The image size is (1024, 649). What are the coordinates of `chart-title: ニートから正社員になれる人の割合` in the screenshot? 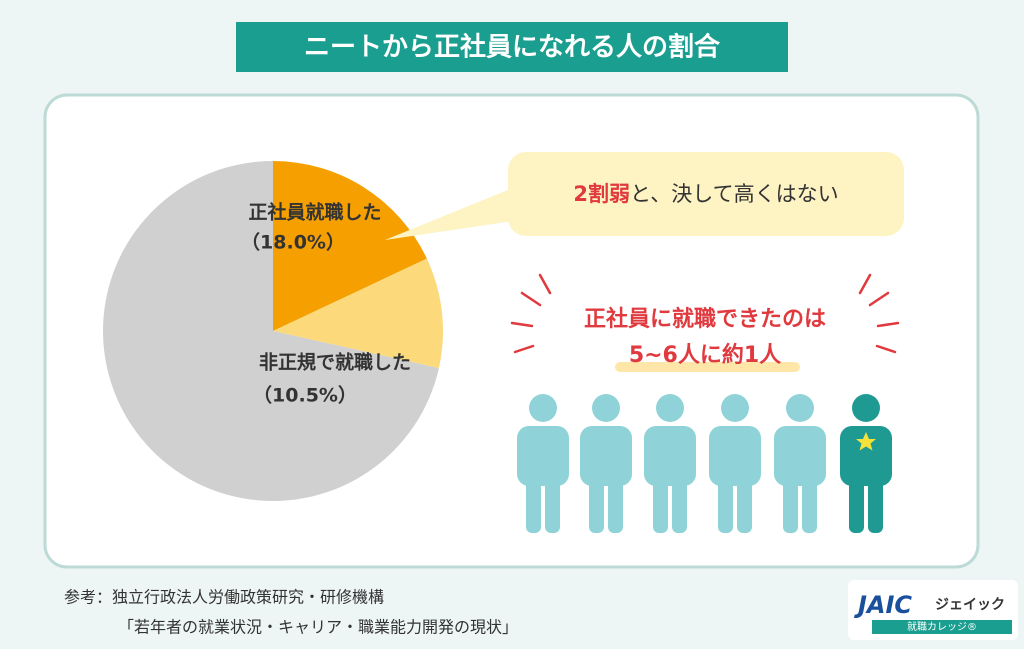 It's located at (512, 47).